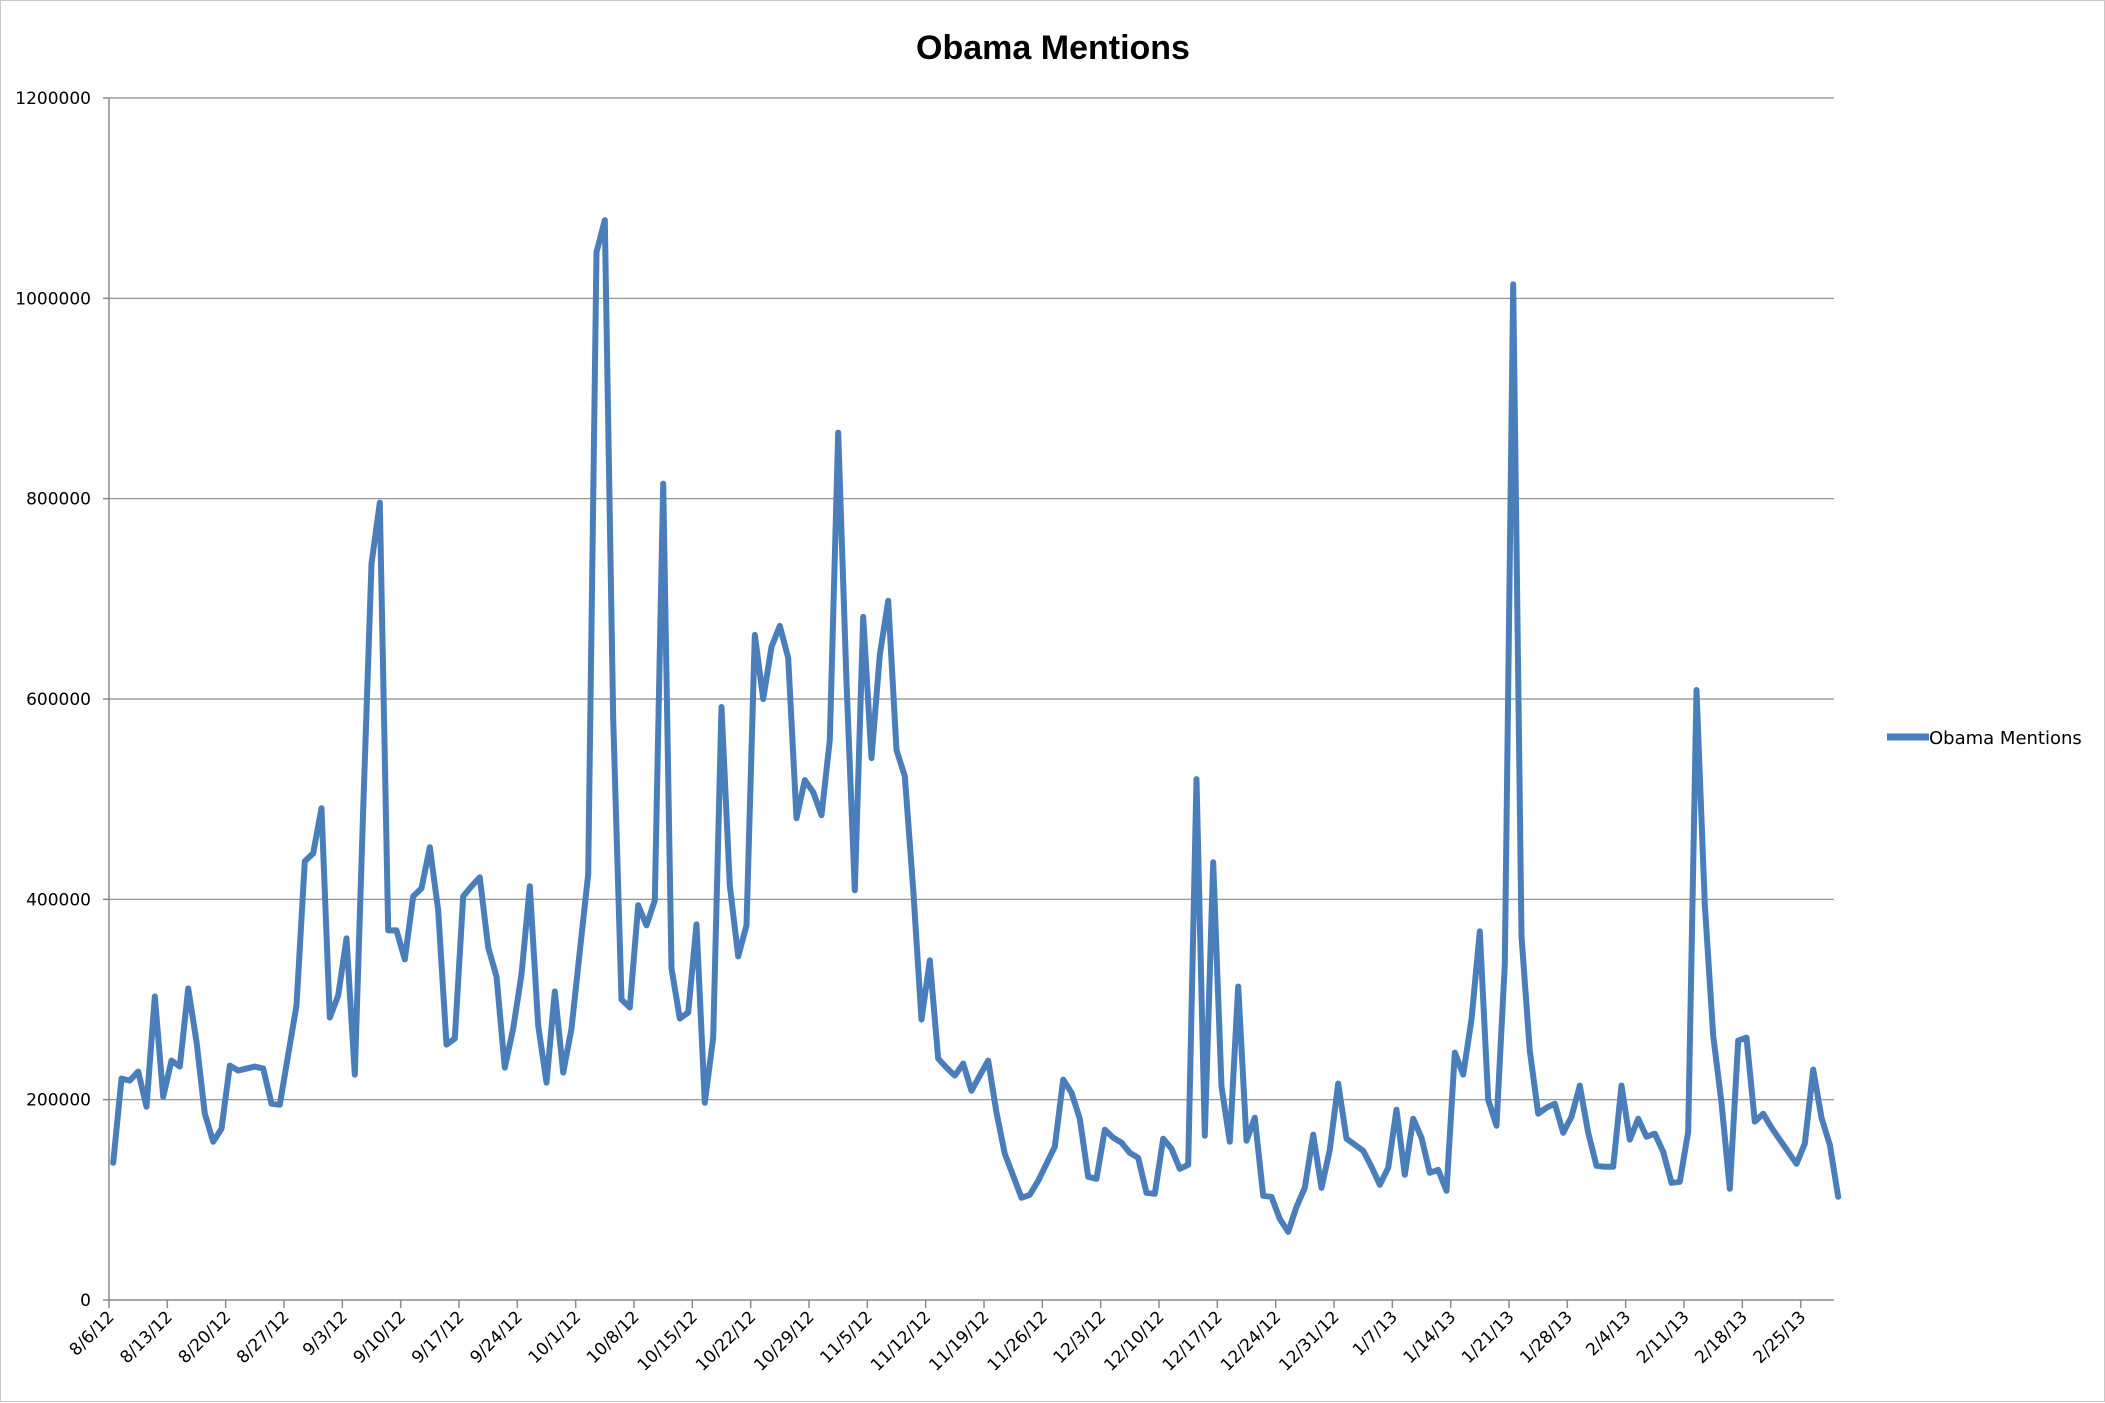  Describe the element at coordinates (1663, 1337) in the screenshot. I see `x-tick-label: 2/11/13` at that location.